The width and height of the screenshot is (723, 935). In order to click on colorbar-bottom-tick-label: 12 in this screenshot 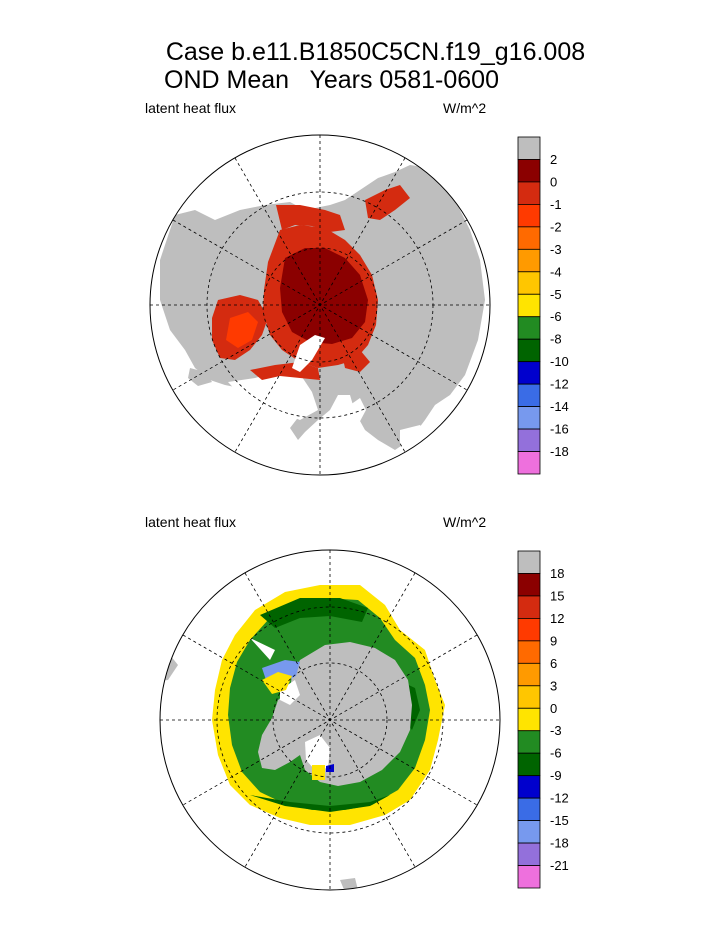, I will do `click(557, 618)`.